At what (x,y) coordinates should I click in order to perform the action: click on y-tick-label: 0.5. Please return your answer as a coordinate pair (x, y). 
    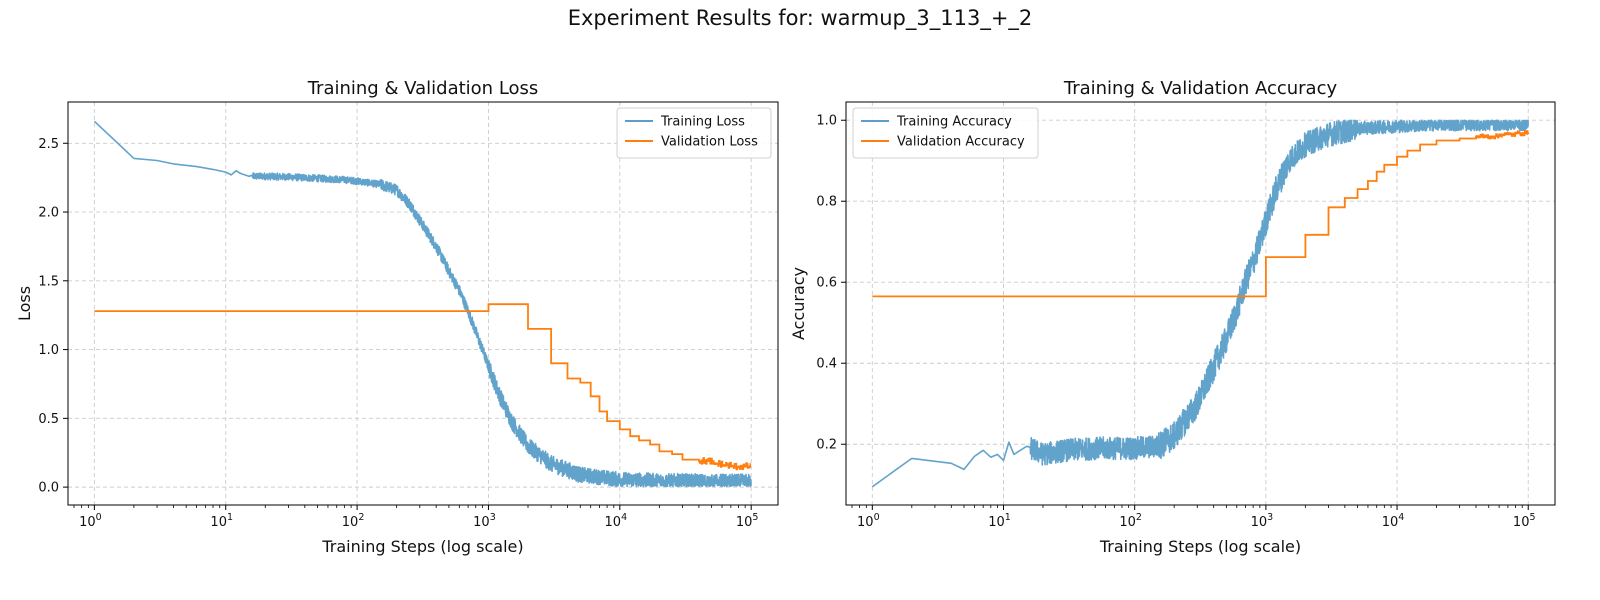
    Looking at the image, I should click on (48, 419).